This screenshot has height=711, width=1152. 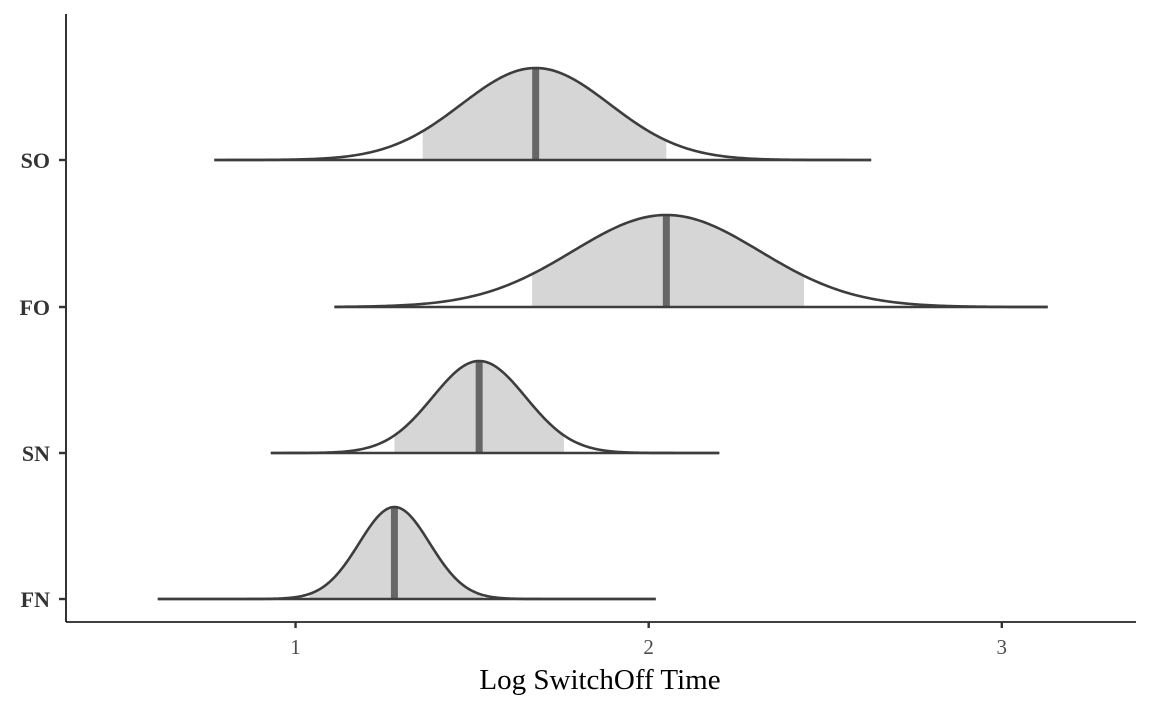 I want to click on y-tick-label: FO, so click(x=34, y=307).